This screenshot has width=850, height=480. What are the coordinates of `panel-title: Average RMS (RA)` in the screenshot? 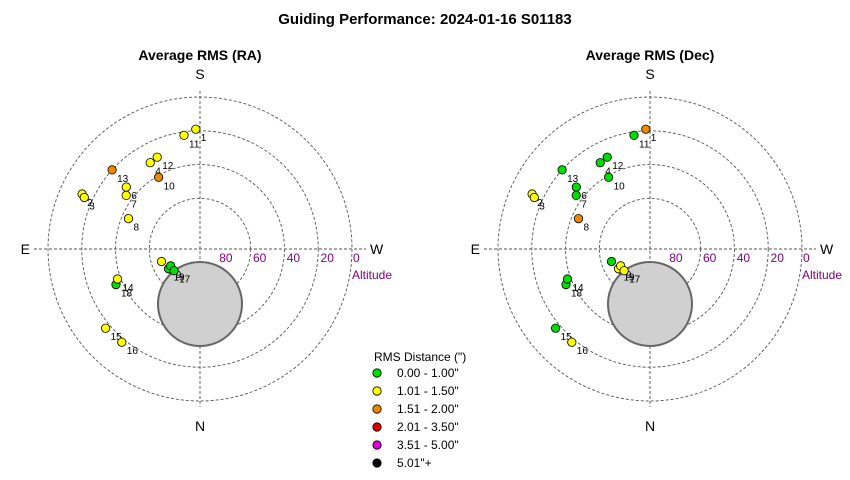 It's located at (199, 55).